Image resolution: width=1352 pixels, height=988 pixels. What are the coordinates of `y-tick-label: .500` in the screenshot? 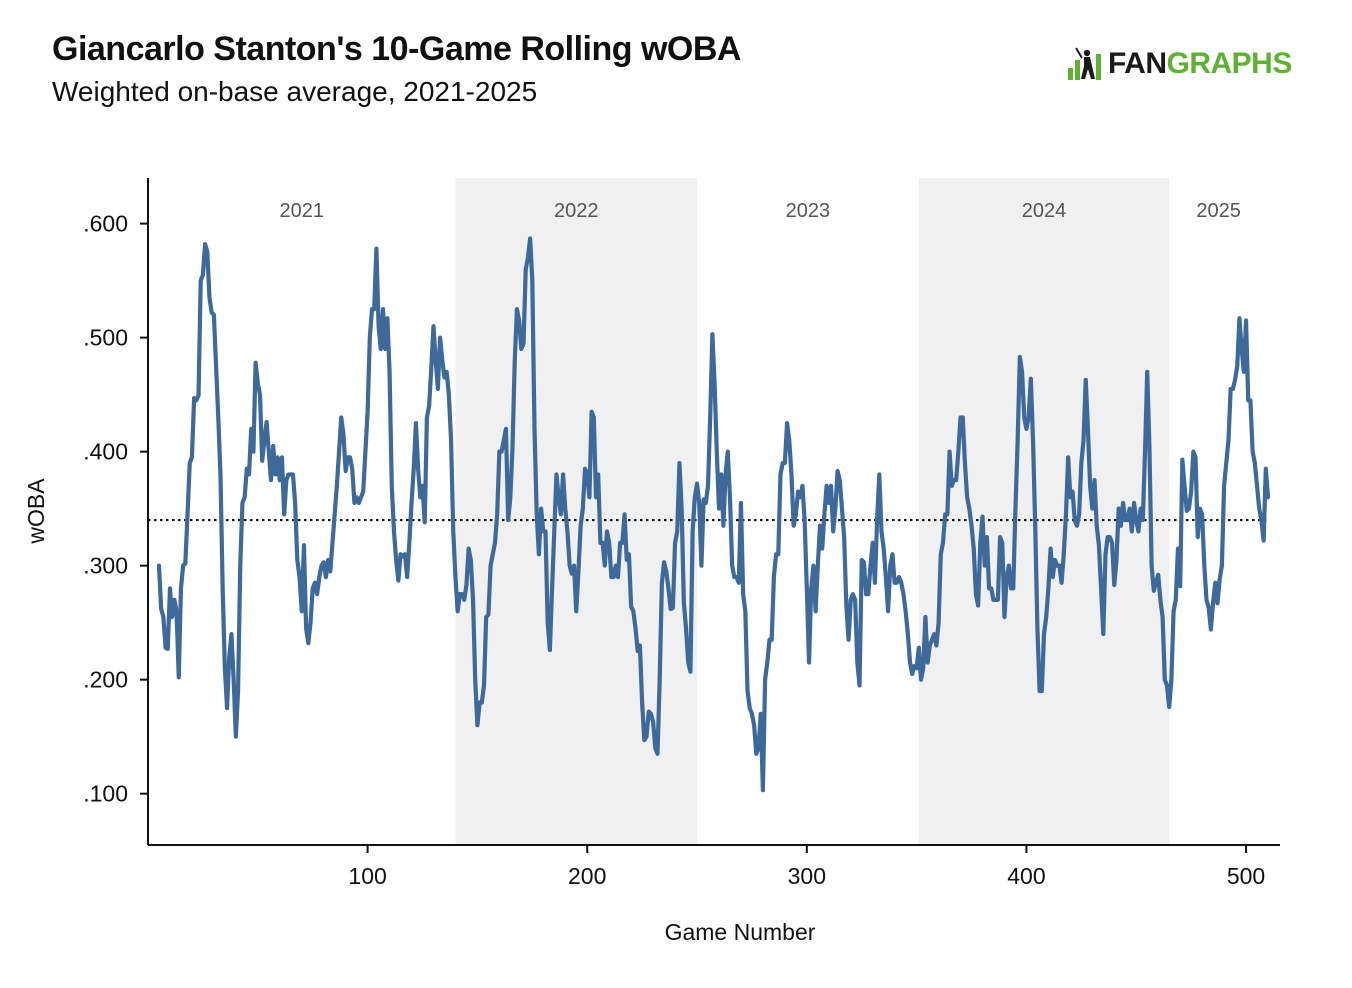 It's located at (105, 338).